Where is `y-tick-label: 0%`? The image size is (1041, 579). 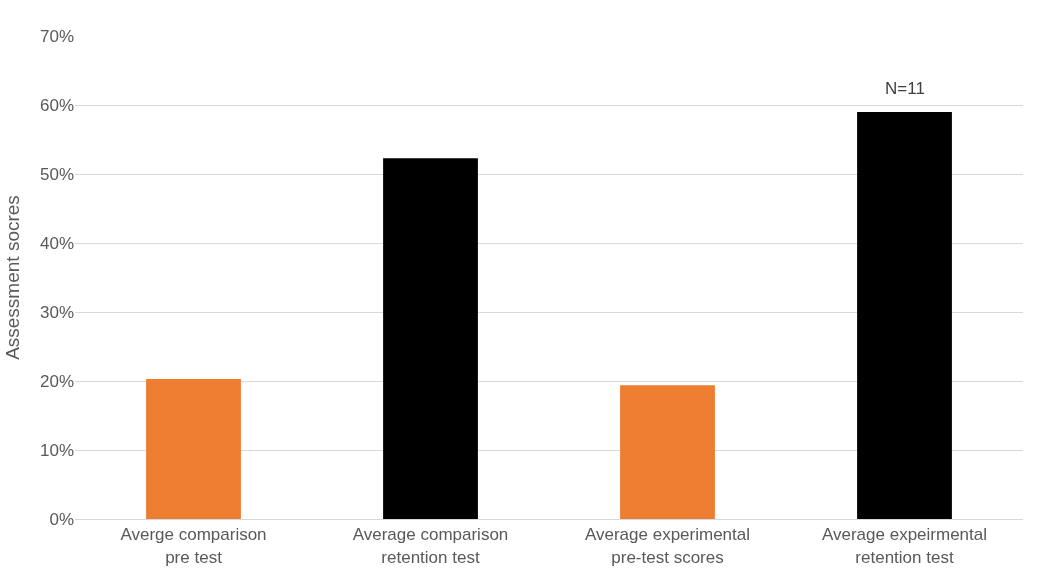 y-tick-label: 0% is located at coordinates (61, 519).